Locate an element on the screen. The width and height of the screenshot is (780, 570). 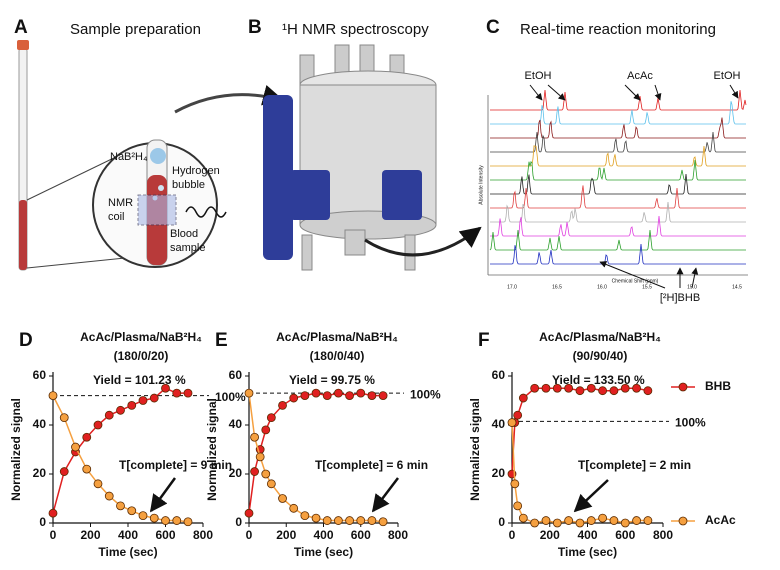
spectrum-stack is located at coordinates (617, 182).